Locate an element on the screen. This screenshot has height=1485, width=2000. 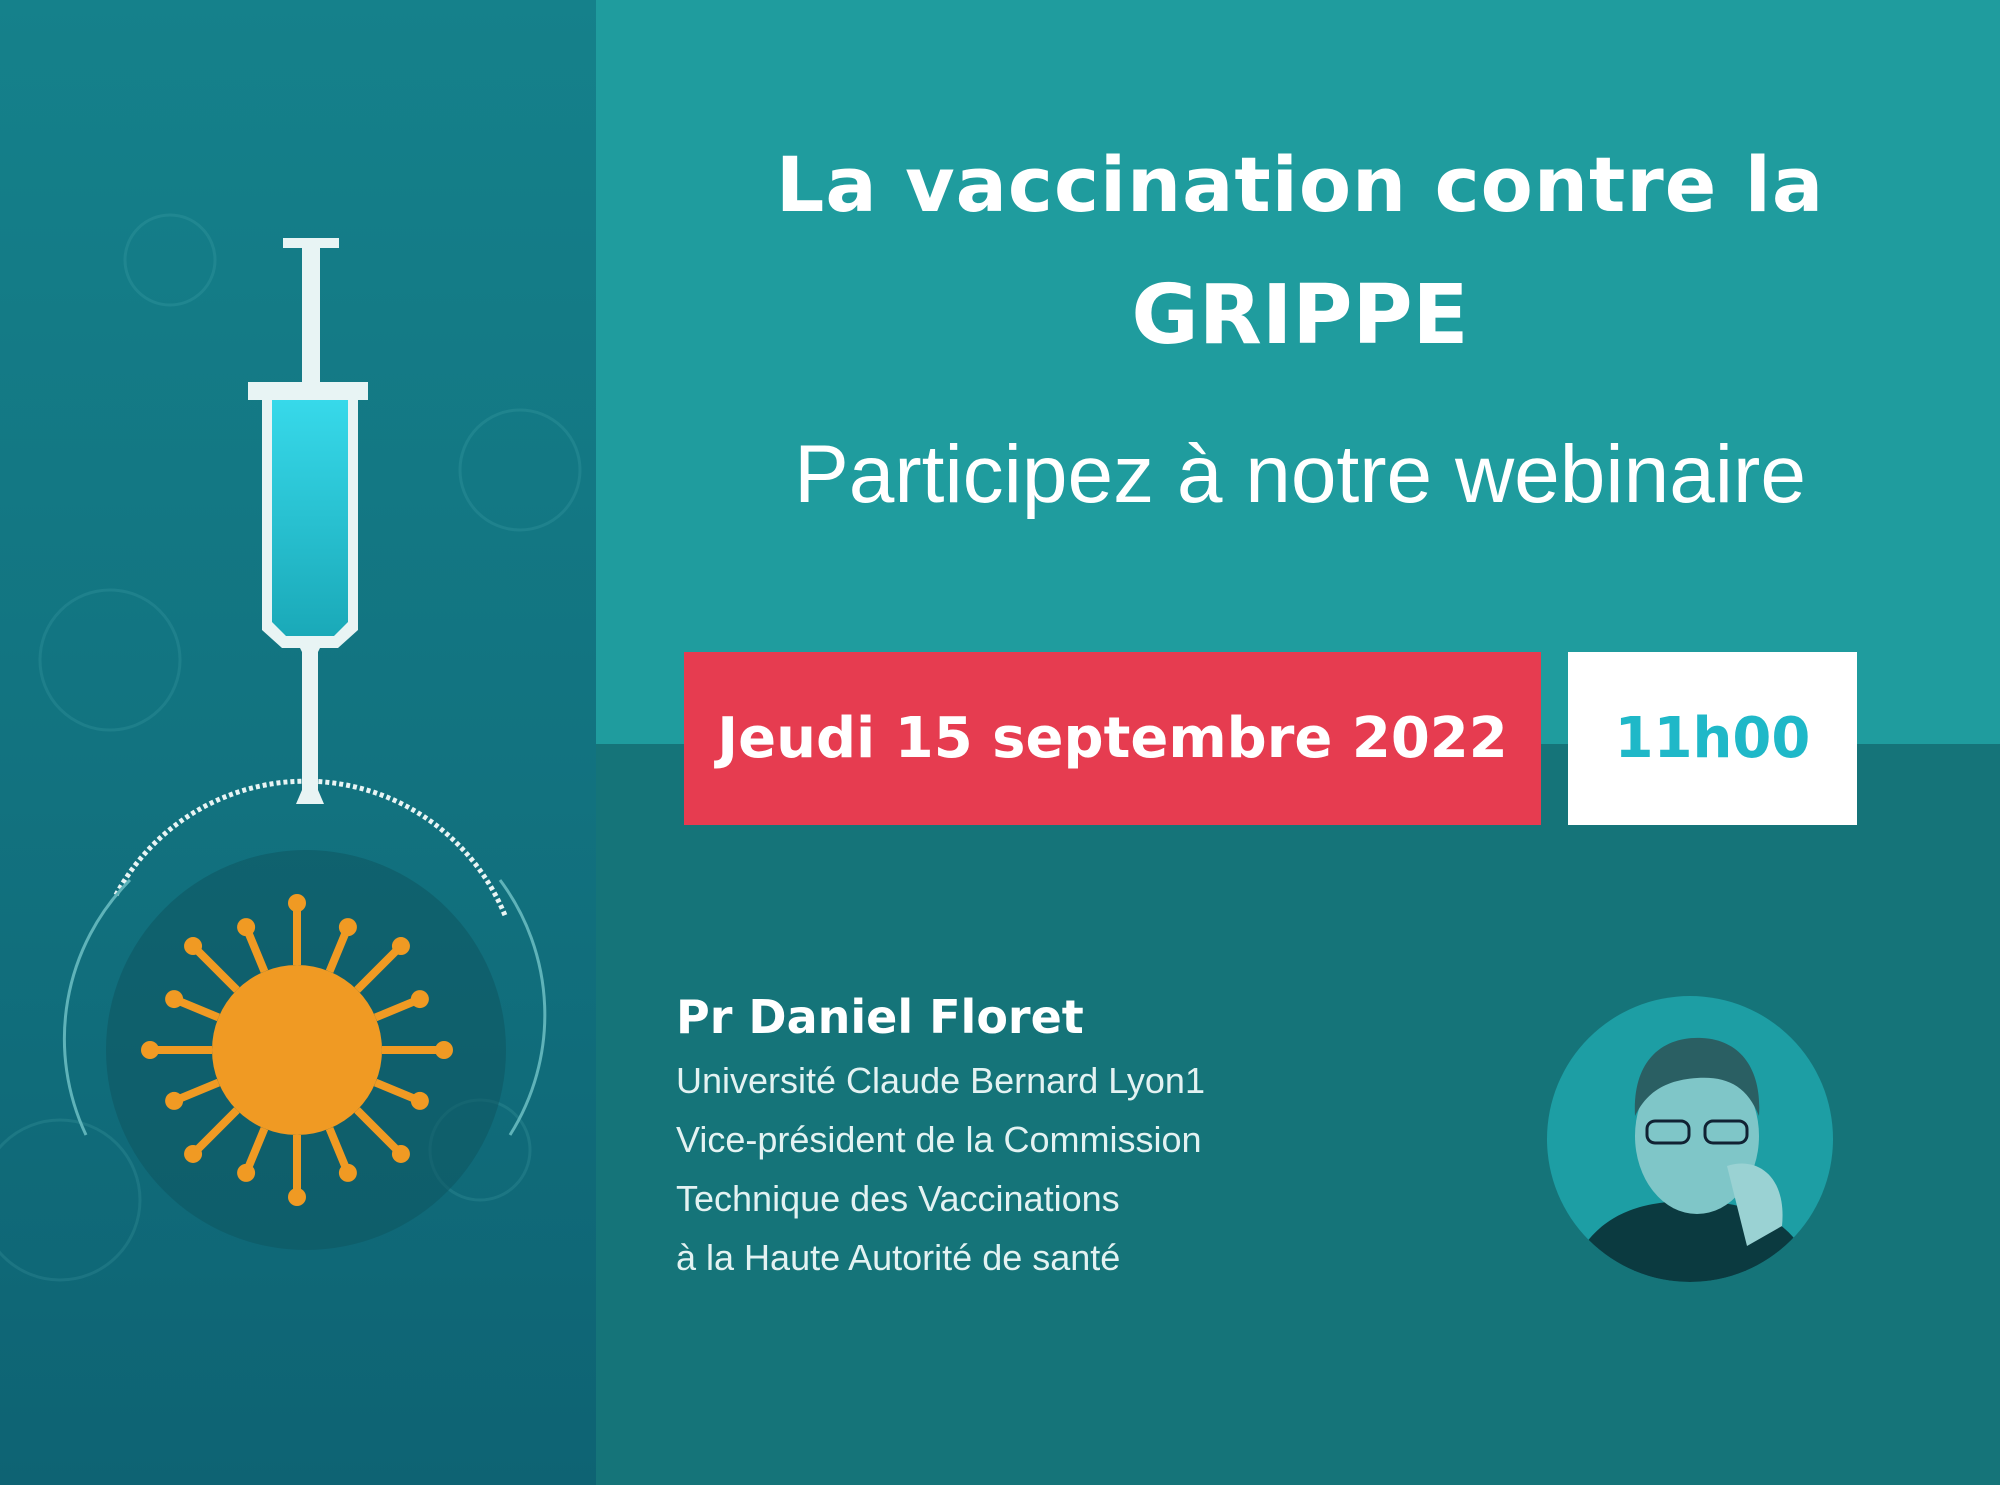
speaker-affiliation-line: Technique des Vaccinations is located at coordinates (898, 1198).